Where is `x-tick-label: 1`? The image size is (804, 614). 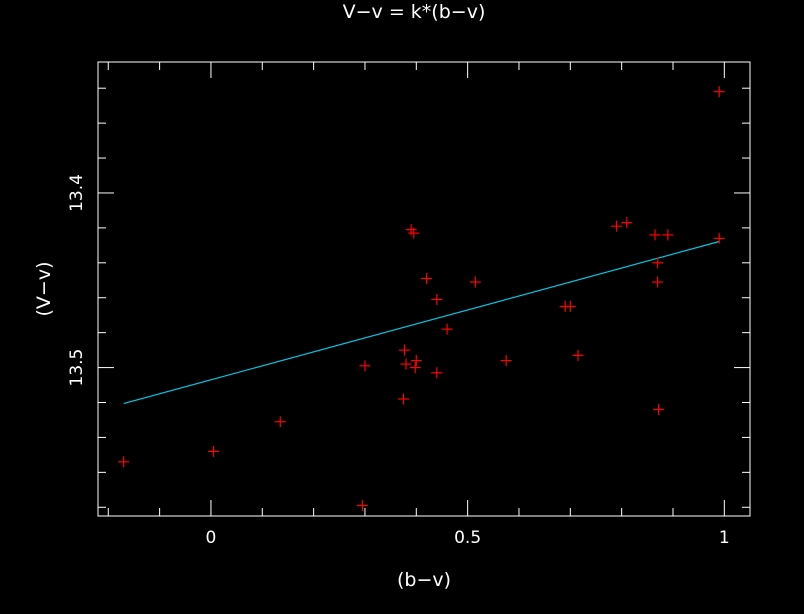
x-tick-label: 1 is located at coordinates (724, 538).